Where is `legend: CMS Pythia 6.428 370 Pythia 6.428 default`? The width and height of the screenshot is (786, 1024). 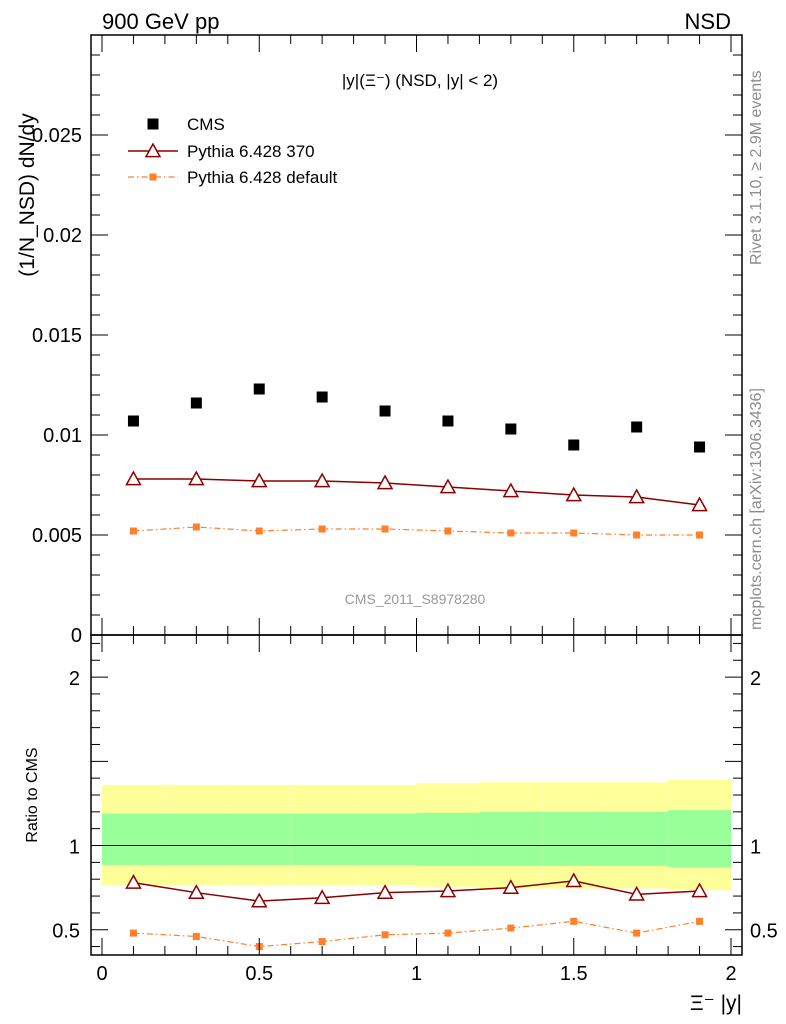
legend: CMS Pythia 6.428 370 Pythia 6.428 default is located at coordinates (233, 151).